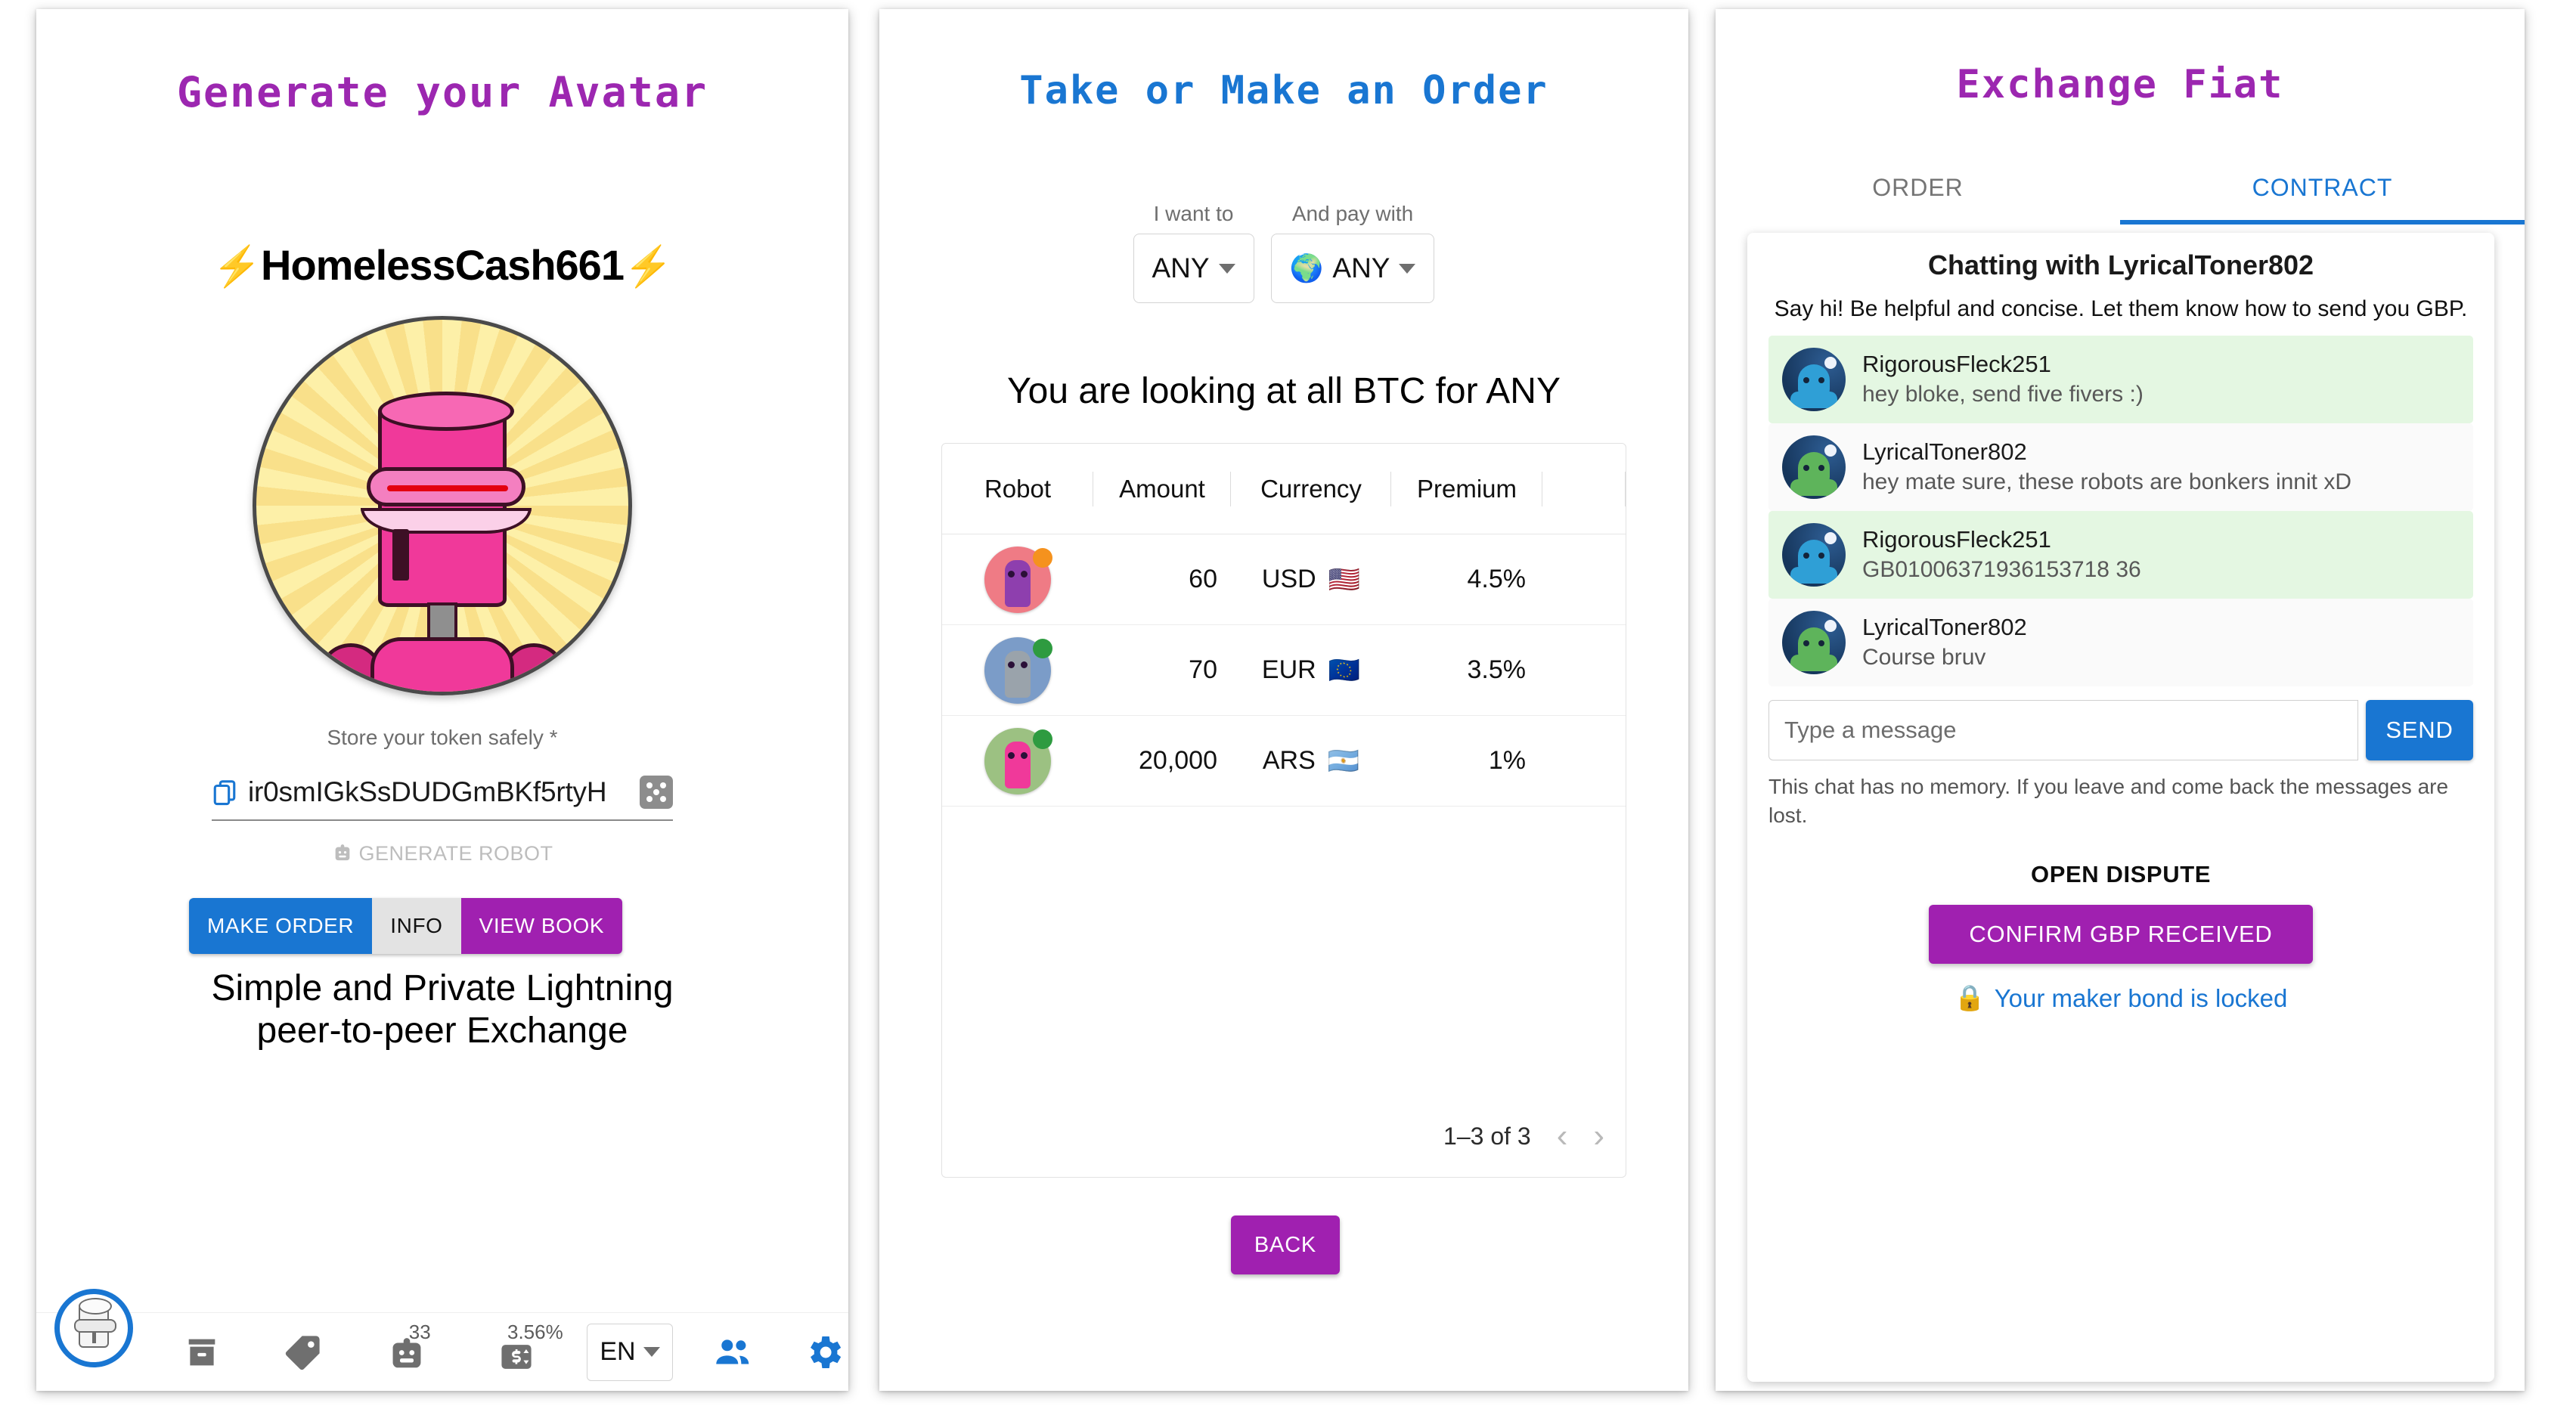  I want to click on bolt-right-icon: ⚡, so click(648, 267).